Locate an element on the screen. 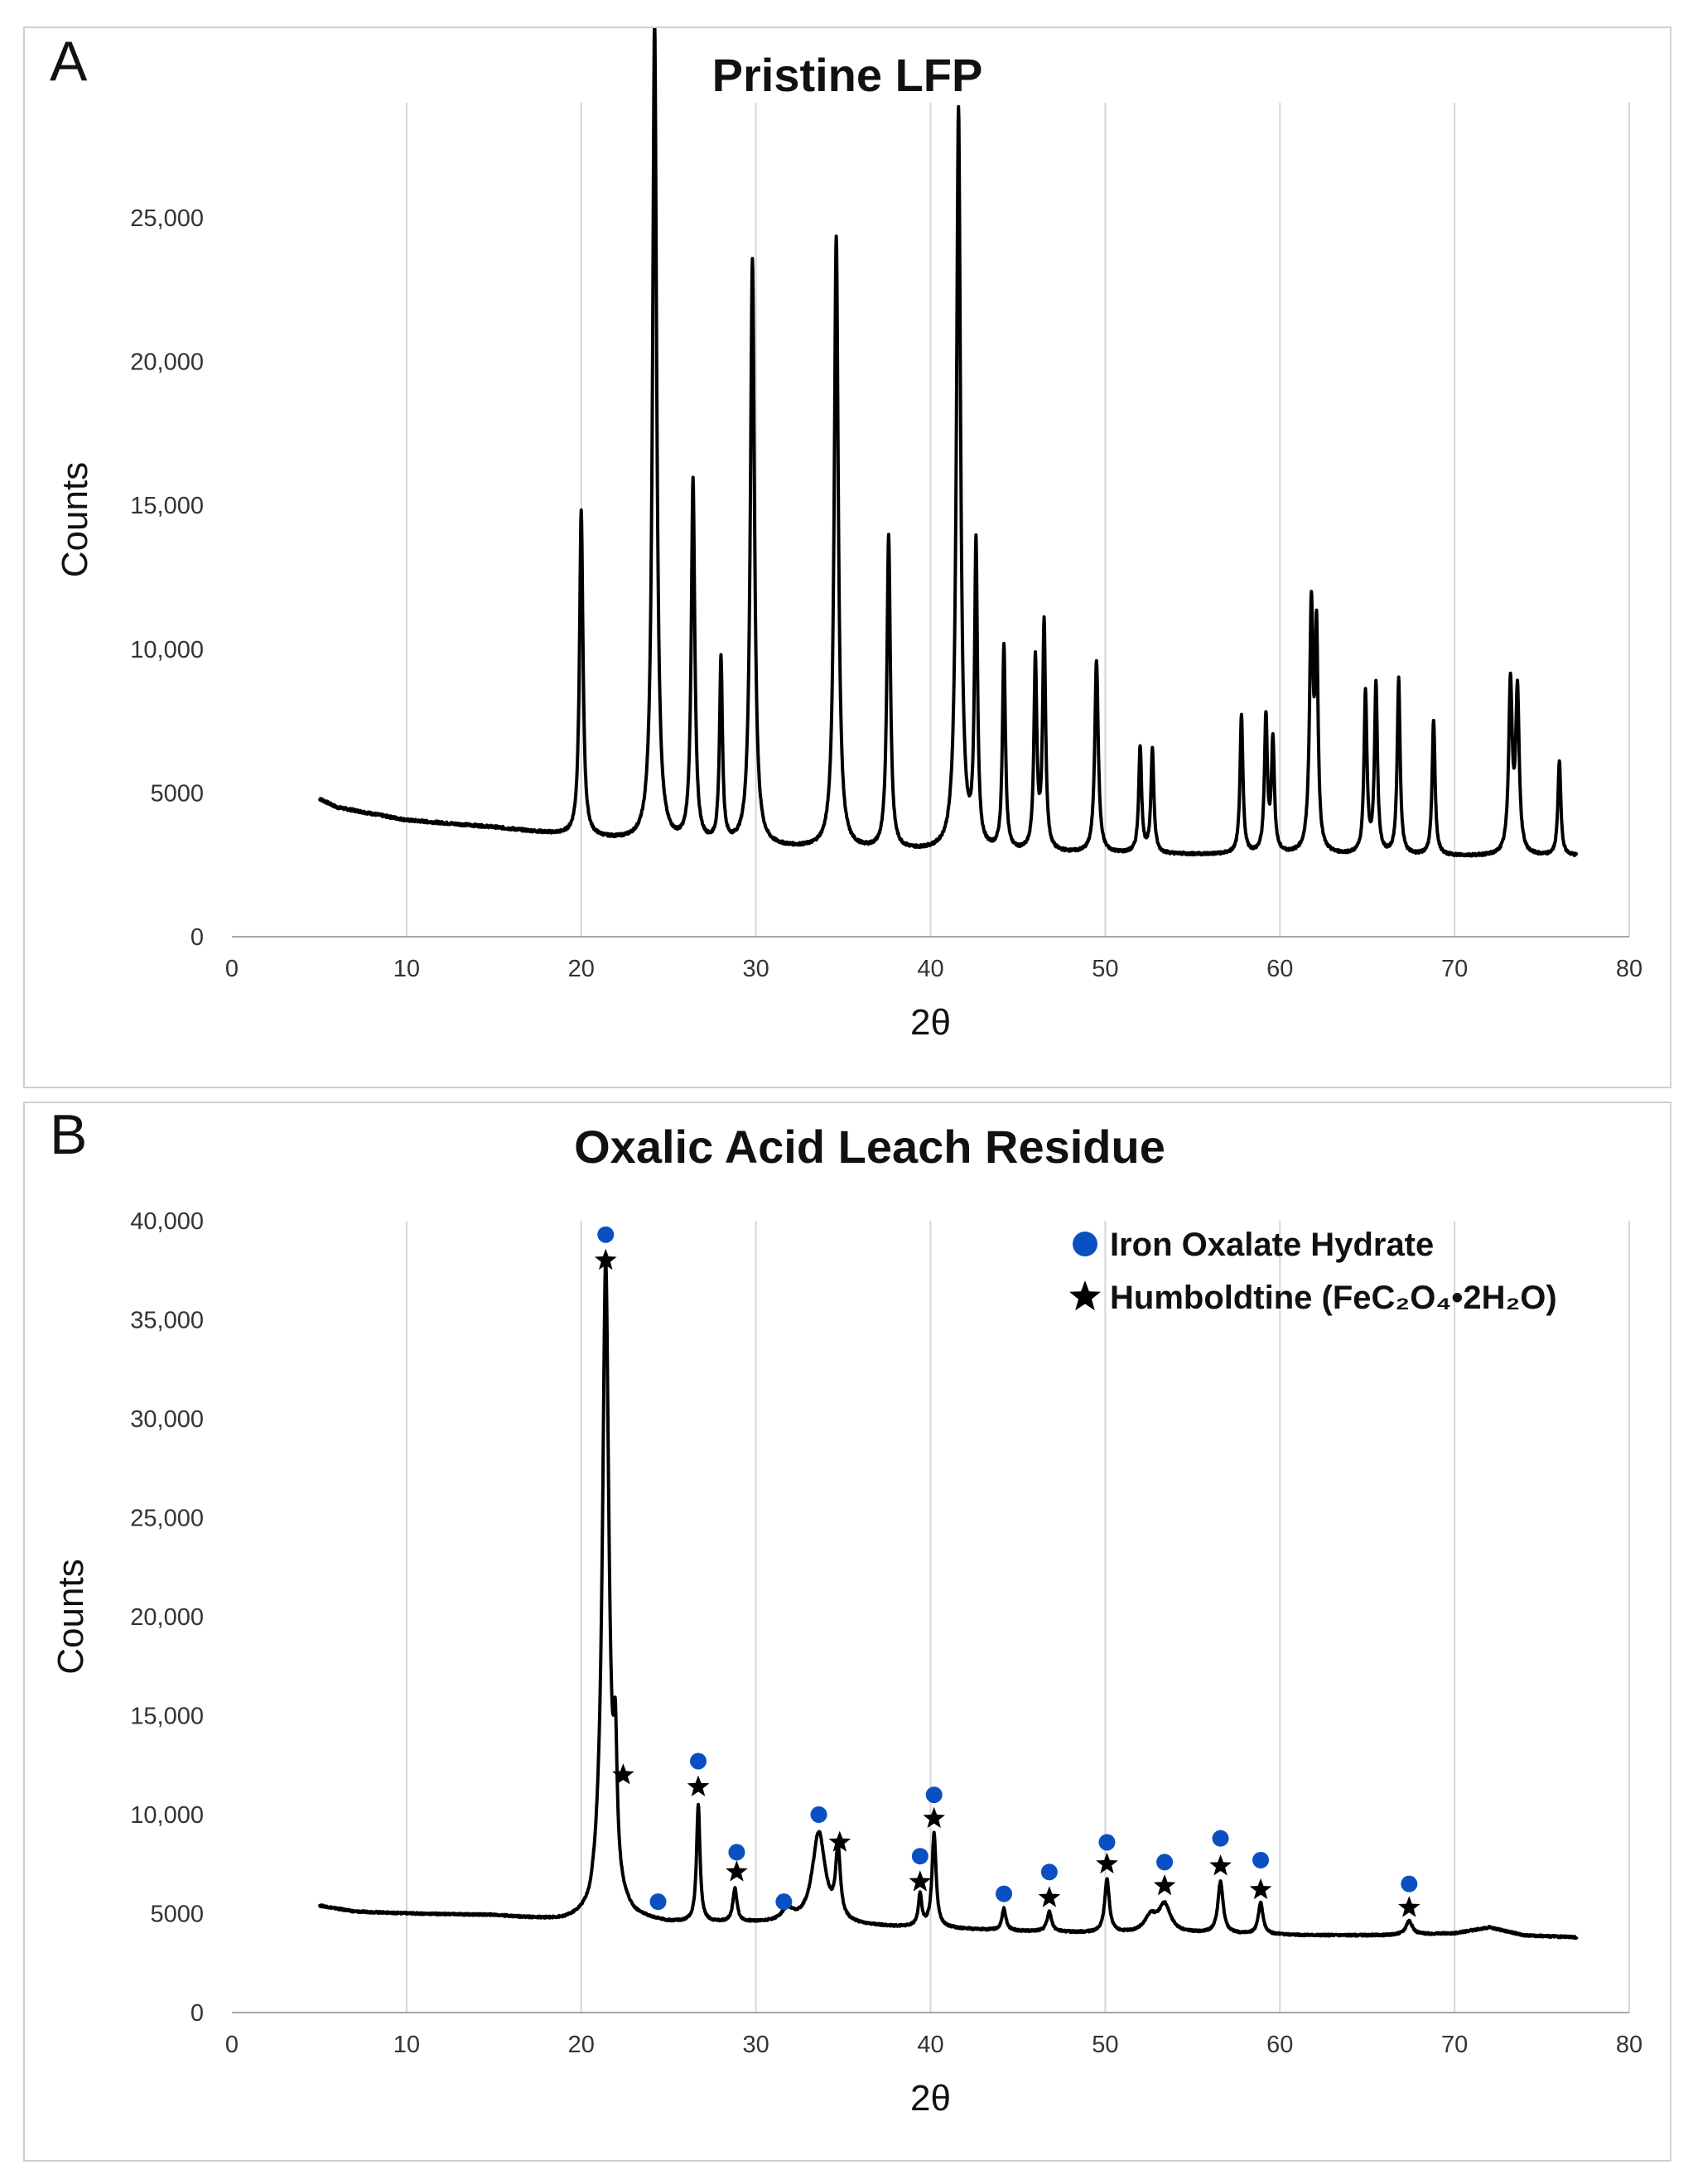 The image size is (1693, 2184). legend-star-icon is located at coordinates (1085, 1295).